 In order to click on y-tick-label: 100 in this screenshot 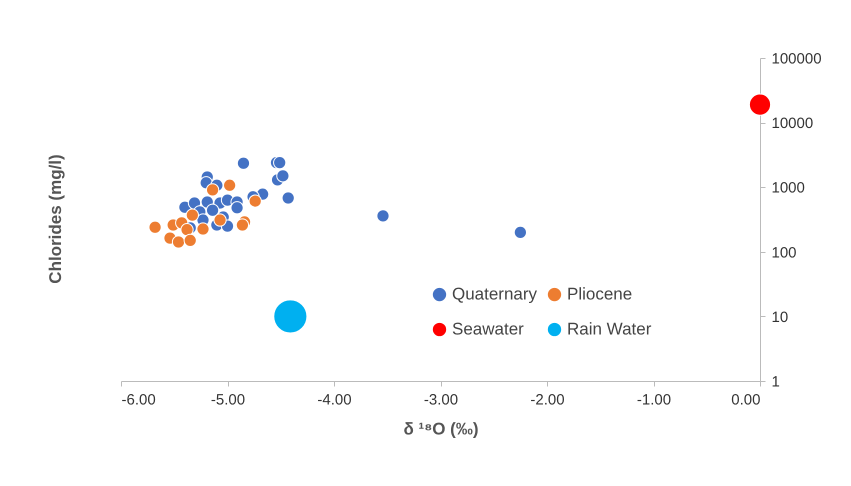, I will do `click(784, 253)`.